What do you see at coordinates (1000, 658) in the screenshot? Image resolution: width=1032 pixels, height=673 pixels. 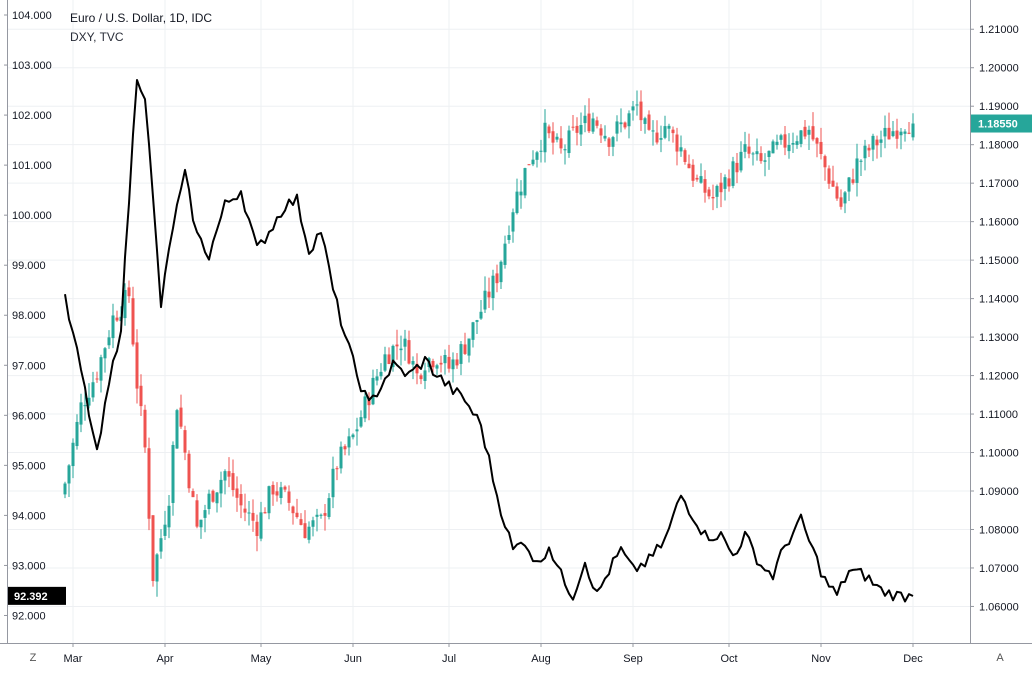 I see `right-axis-auto-toggle: A` at bounding box center [1000, 658].